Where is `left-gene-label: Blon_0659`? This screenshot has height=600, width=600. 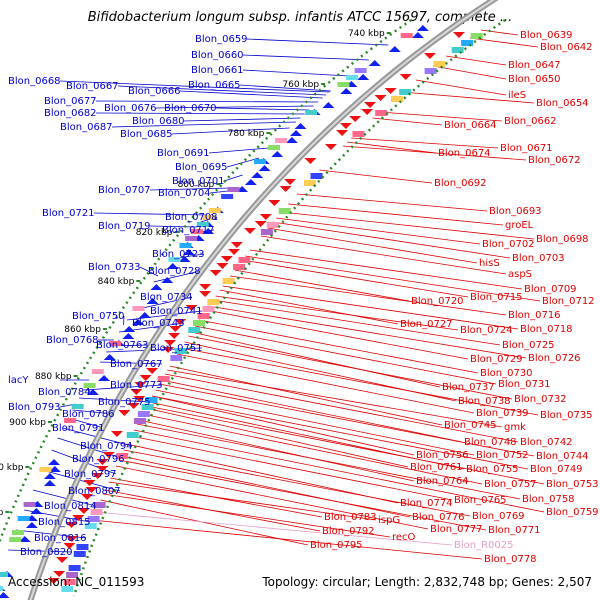 left-gene-label: Blon_0659 is located at coordinates (221, 39).